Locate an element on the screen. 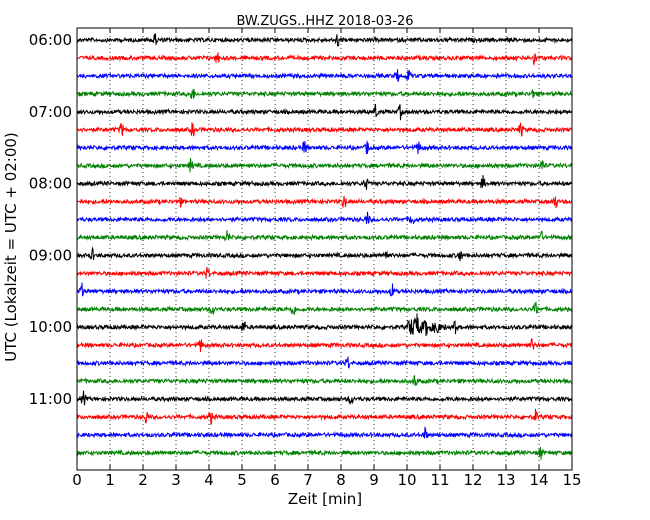 Image resolution: width=650 pixels, height=520 pixels. y-axis-label: UTC (Lokalzeit = UTC + 02:00) is located at coordinates (11, 247).